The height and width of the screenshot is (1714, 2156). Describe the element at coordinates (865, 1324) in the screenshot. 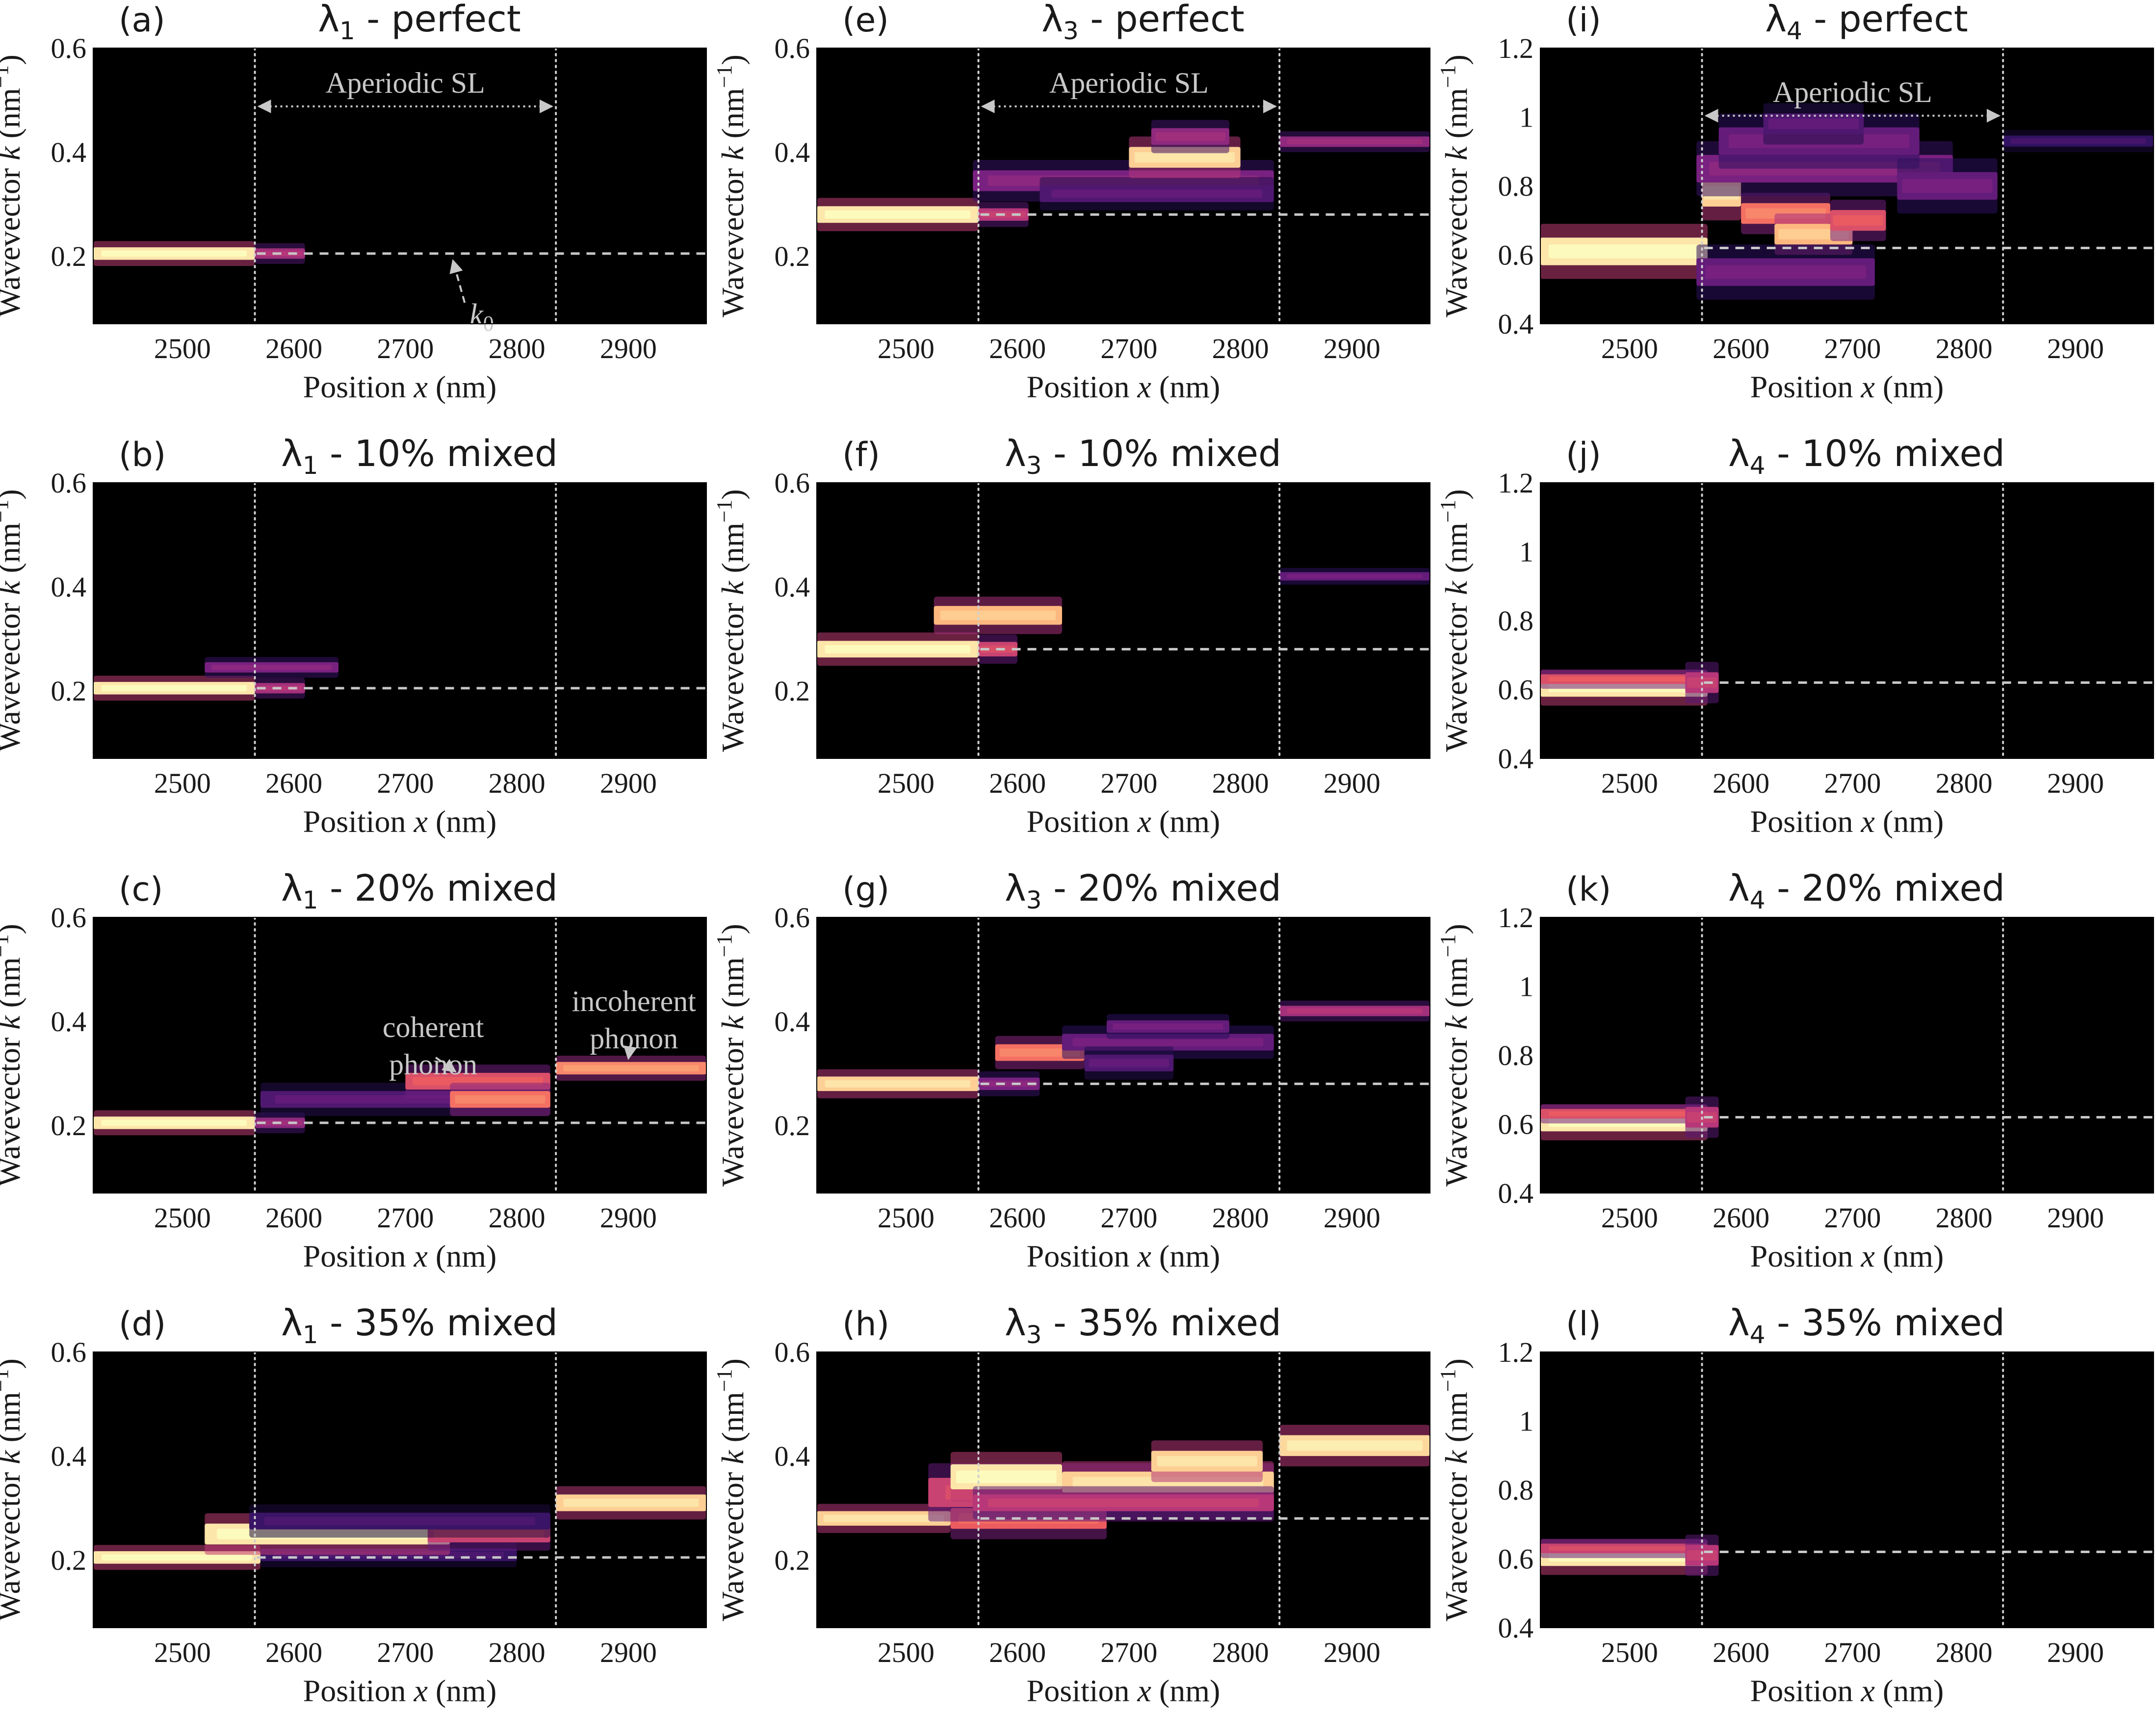

I see `panel-label: (h)` at that location.